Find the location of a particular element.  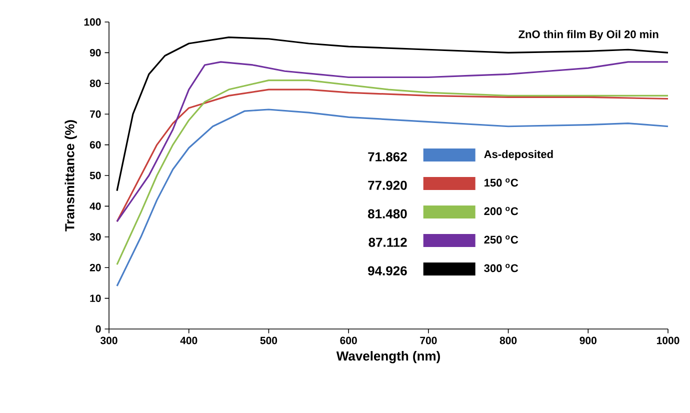

y-tick-label: 100 is located at coordinates (92, 22).